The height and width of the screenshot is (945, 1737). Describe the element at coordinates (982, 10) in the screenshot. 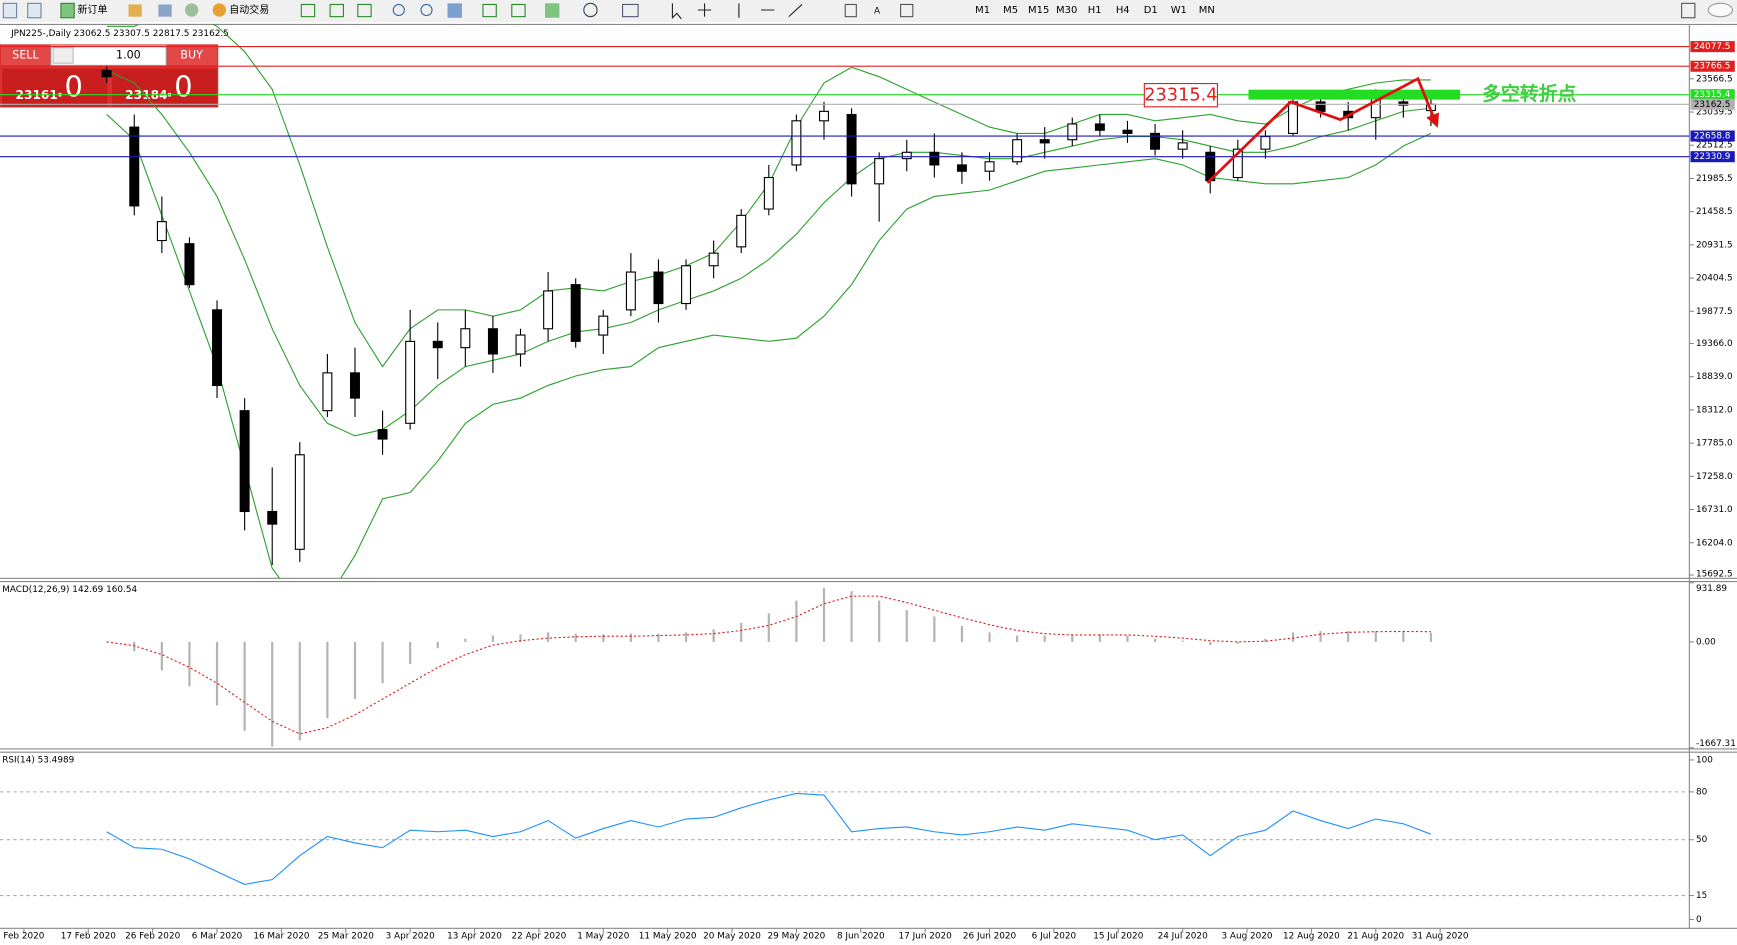

I see `timeframe-button: M1` at that location.